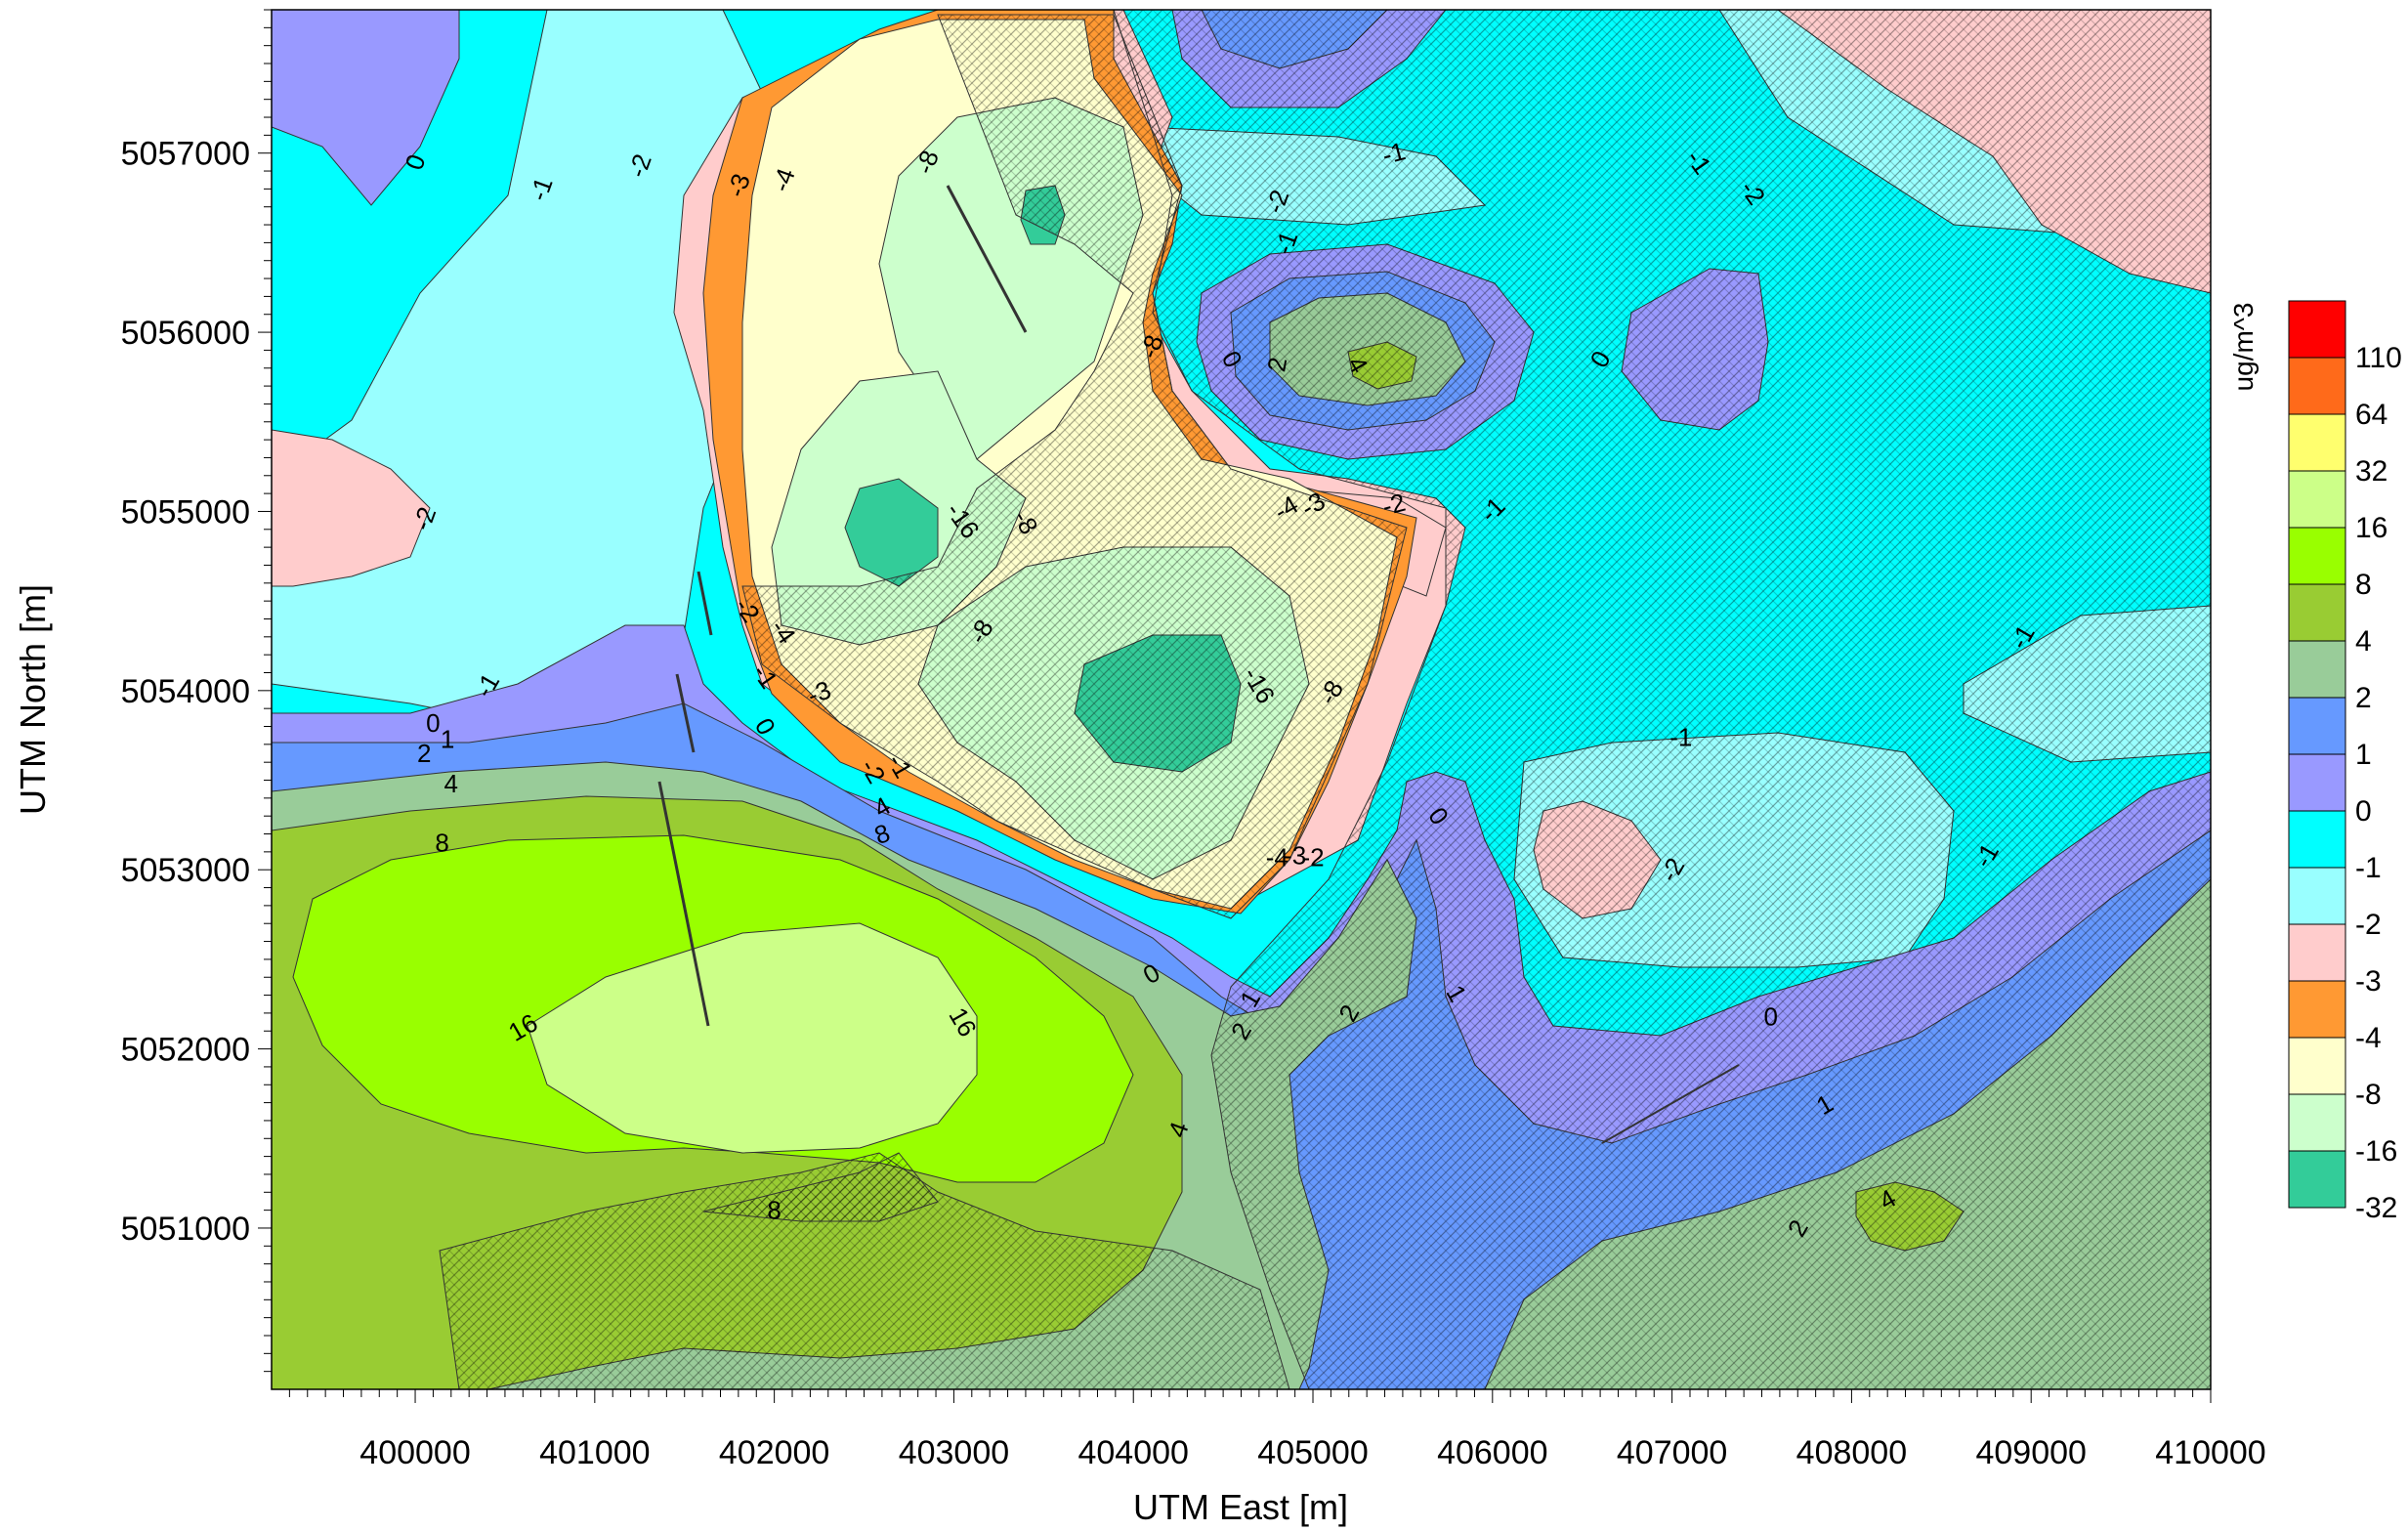 The height and width of the screenshot is (1531, 2408). What do you see at coordinates (1851, 1452) in the screenshot?
I see `x-tick-label: 408000` at bounding box center [1851, 1452].